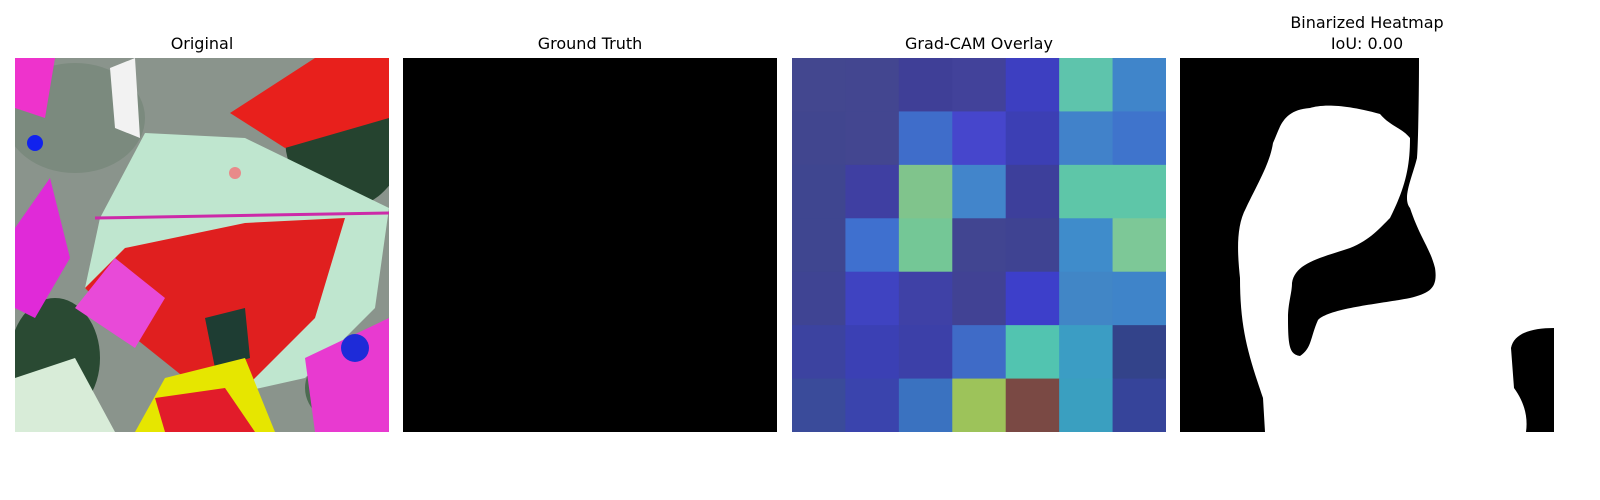 Image resolution: width=1600 pixels, height=500 pixels. I want to click on heatmap-cell-r3-c6, so click(1139, 245).